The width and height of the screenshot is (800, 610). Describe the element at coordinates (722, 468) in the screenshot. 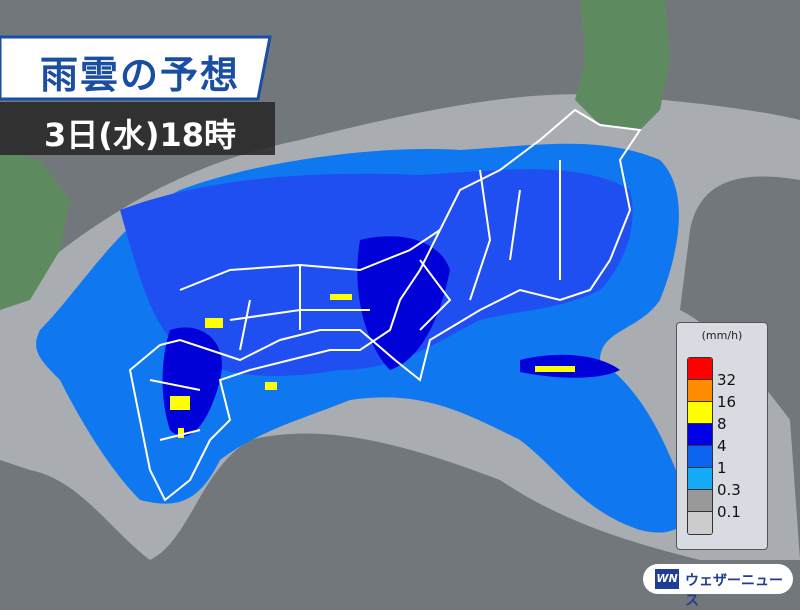

I see `legend-label: 1` at that location.